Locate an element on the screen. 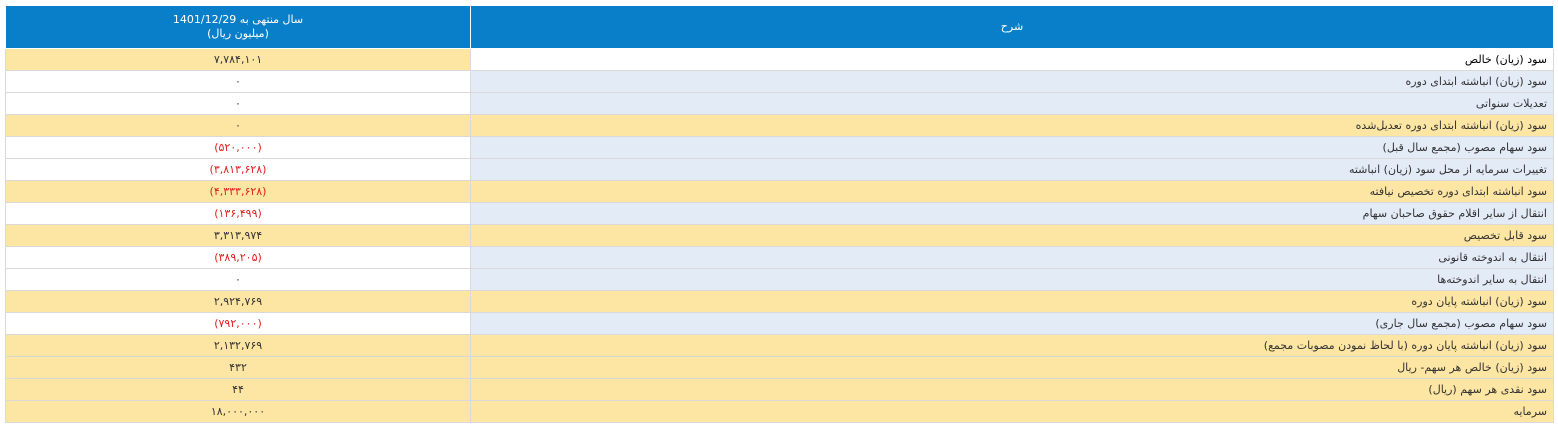  table-row: ۷,۷۸۴,۱۰۱ سود (زیان) خالص is located at coordinates (779, 59).